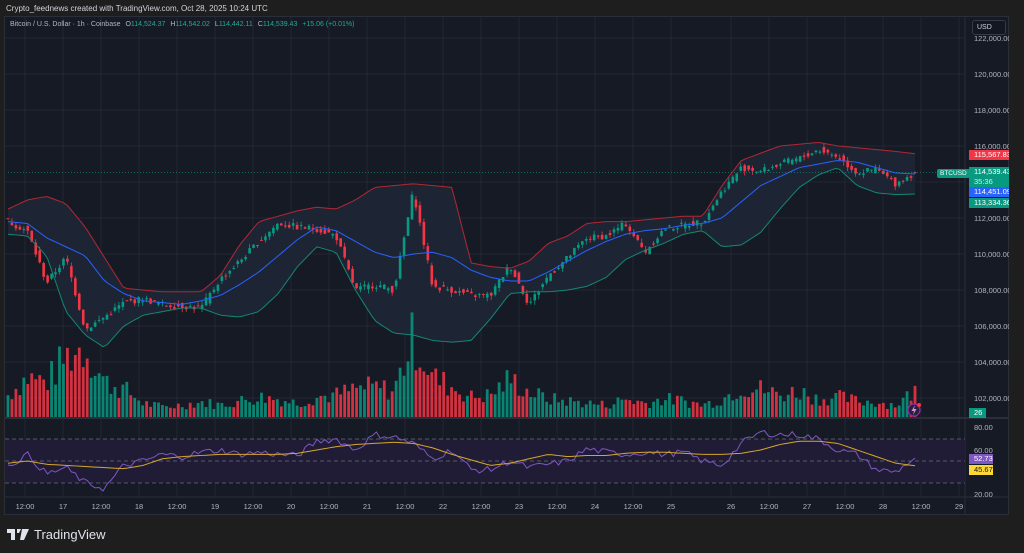  Describe the element at coordinates (981, 459) in the screenshot. I see `rsi-tag: 52.73` at that location.